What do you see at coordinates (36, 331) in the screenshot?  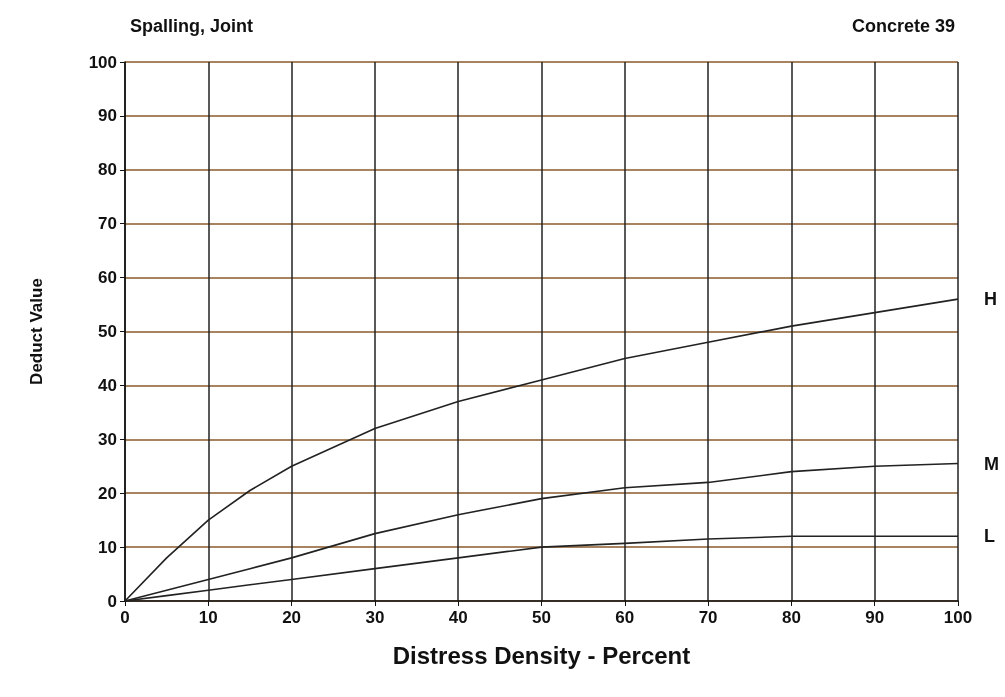 I see `y-axis-title: Deduct Value` at bounding box center [36, 331].